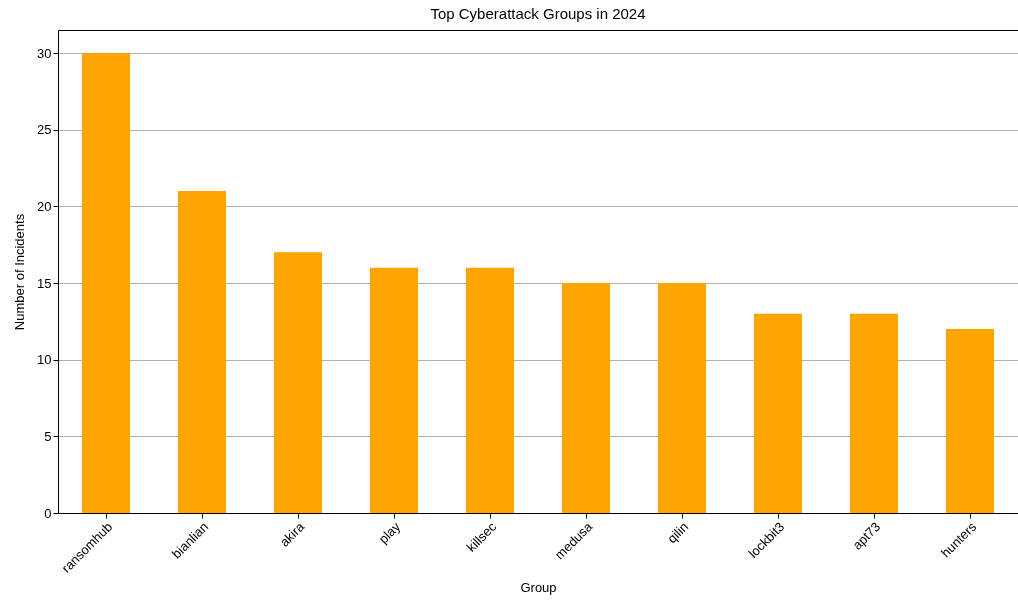 The height and width of the screenshot is (609, 1018). Describe the element at coordinates (20, 272) in the screenshot. I see `y-axis-title: Number of Incidents` at that location.